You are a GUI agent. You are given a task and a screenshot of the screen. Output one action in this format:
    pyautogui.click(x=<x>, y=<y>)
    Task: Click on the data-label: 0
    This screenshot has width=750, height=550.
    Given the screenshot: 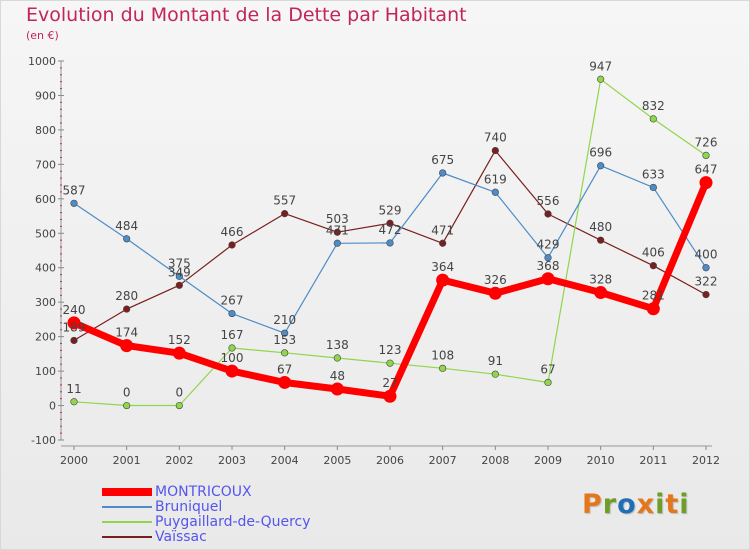 What is the action you would take?
    pyautogui.click(x=127, y=393)
    